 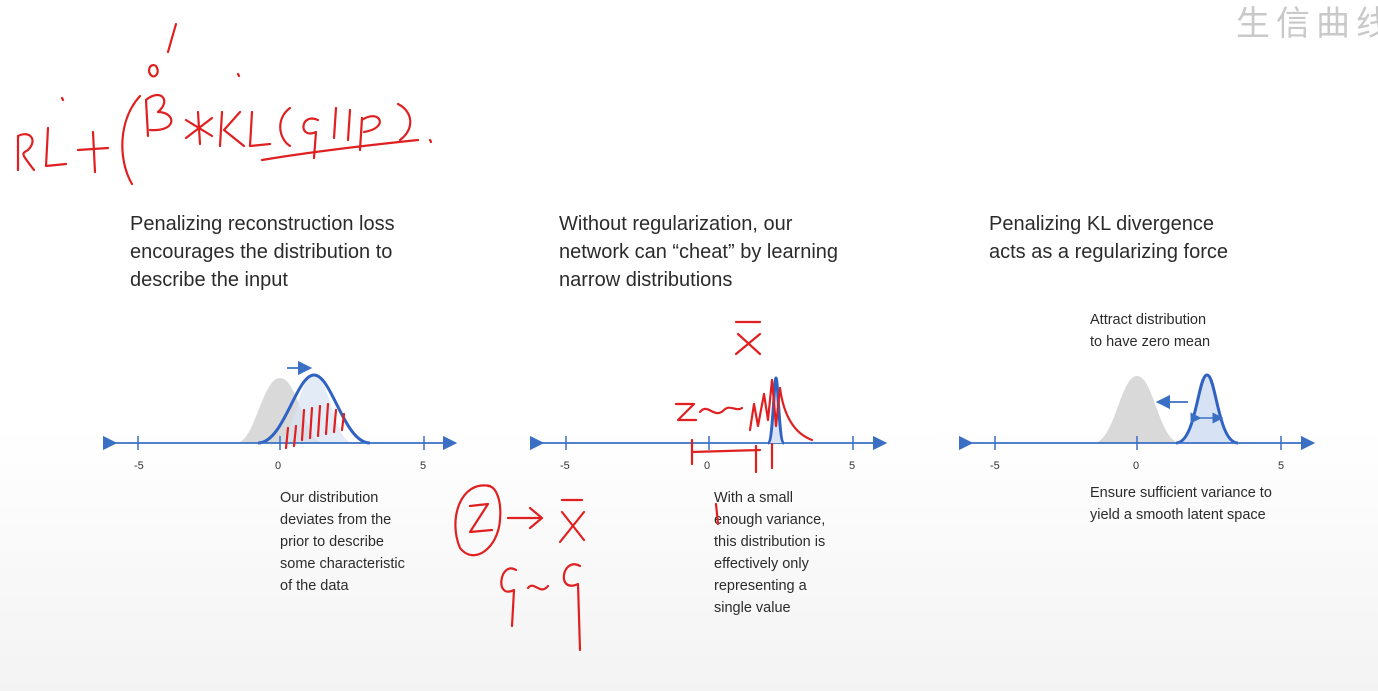 What do you see at coordinates (572, 521) in the screenshot?
I see `ink-xbar` at bounding box center [572, 521].